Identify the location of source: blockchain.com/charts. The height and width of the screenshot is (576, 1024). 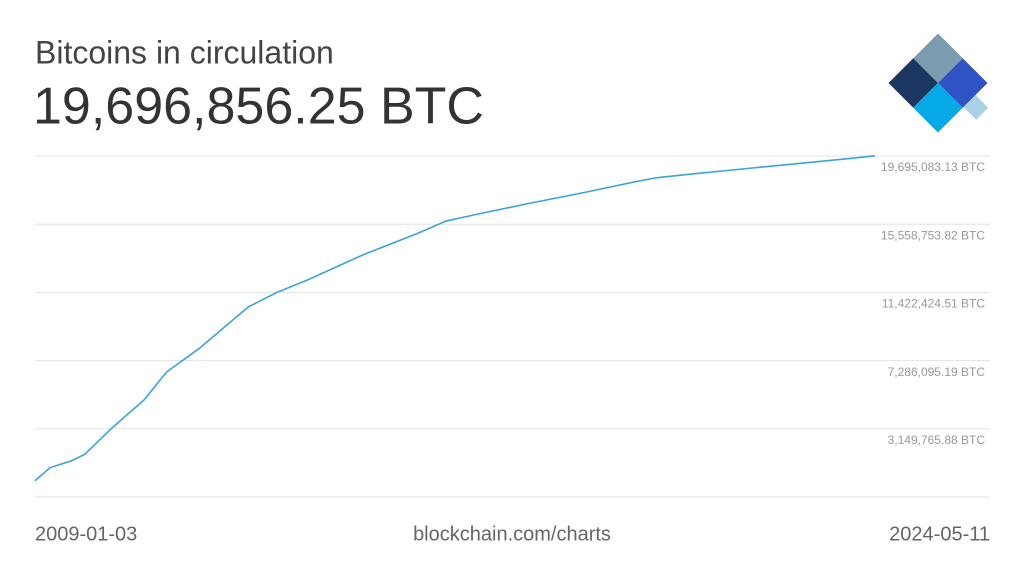
(512, 534).